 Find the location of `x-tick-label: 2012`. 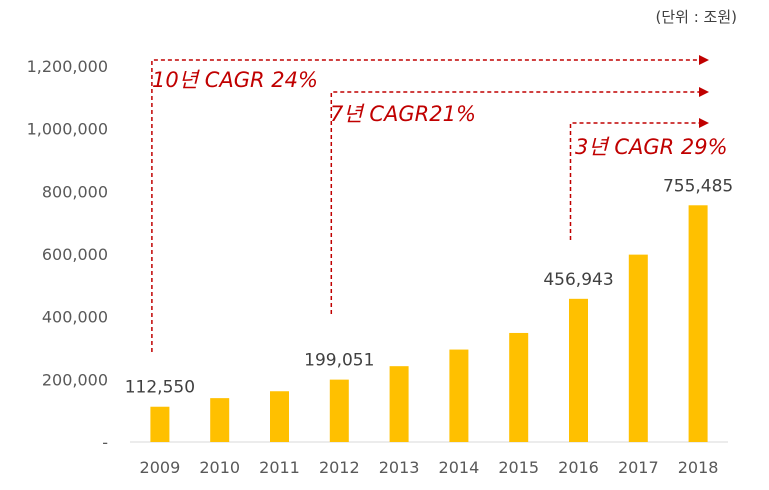

x-tick-label: 2012 is located at coordinates (339, 467).